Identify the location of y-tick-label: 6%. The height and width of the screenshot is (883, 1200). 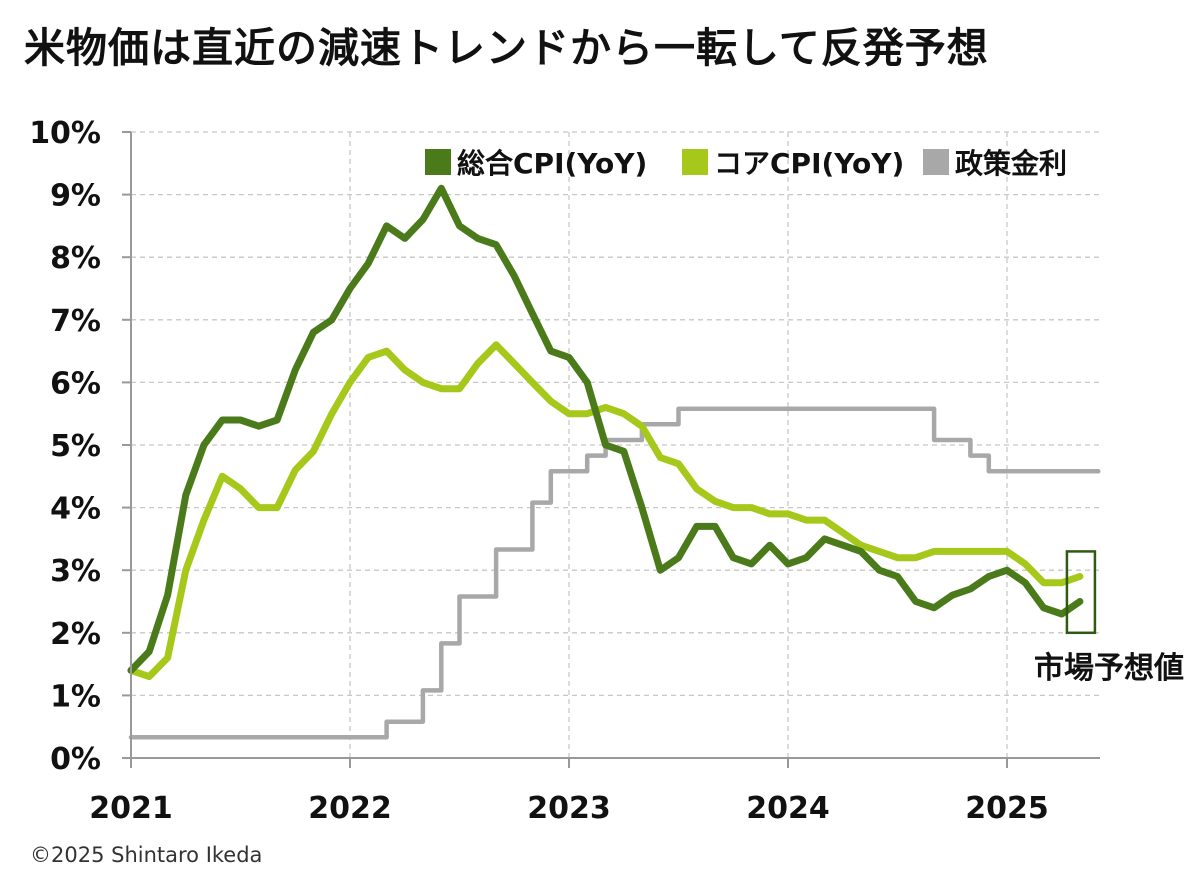
(75, 383).